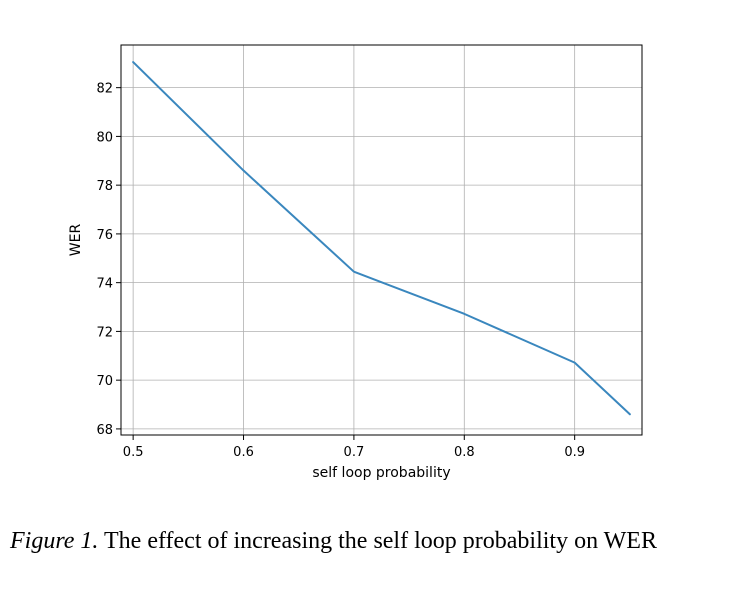  What do you see at coordinates (133, 452) in the screenshot?
I see `x-tick-label: 0.5` at bounding box center [133, 452].